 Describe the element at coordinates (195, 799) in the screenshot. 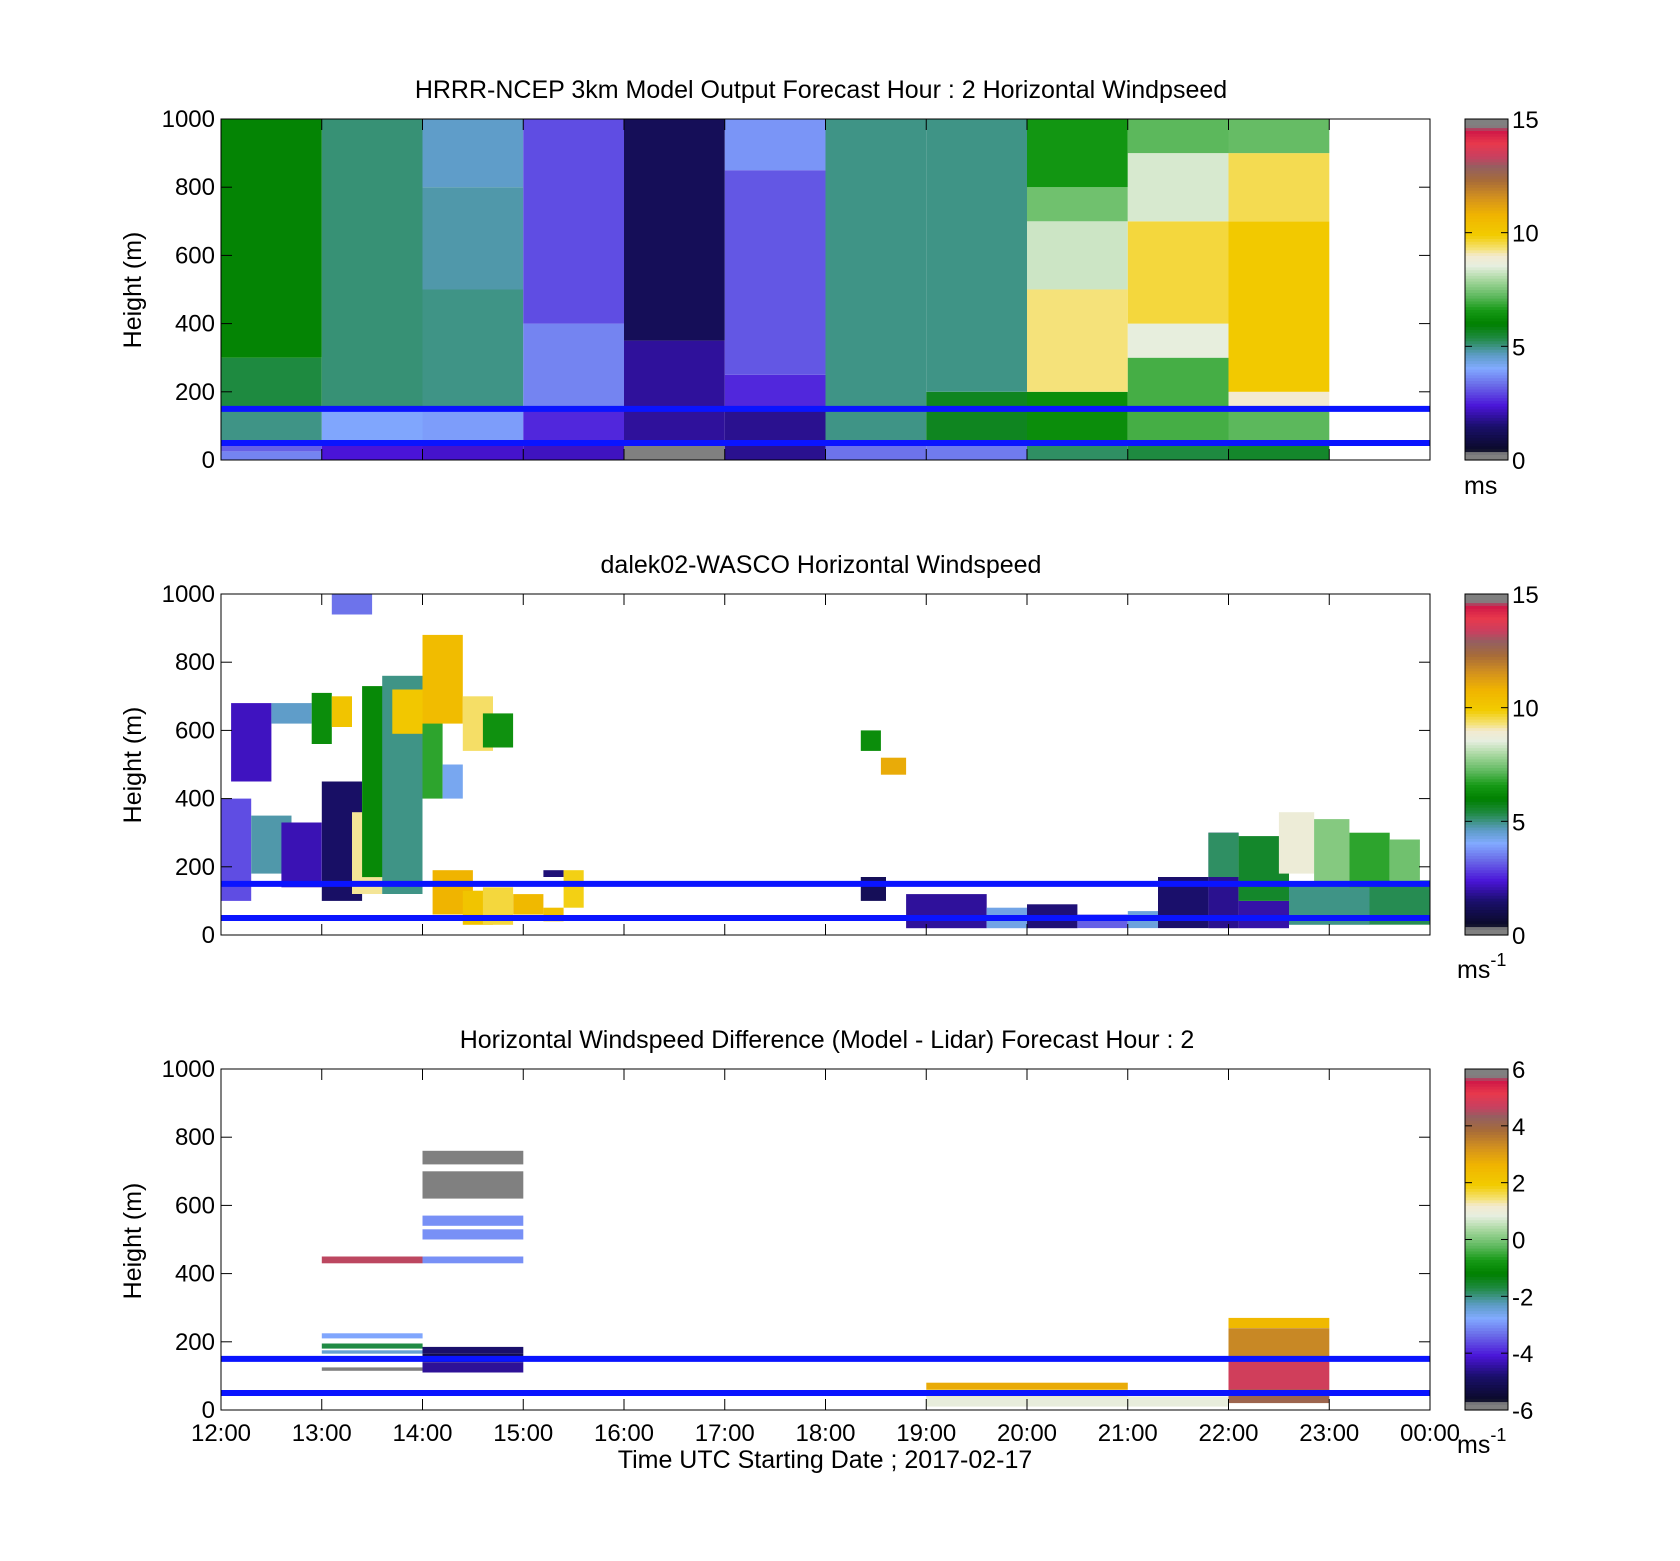

I see `y-tick-label: 400` at that location.